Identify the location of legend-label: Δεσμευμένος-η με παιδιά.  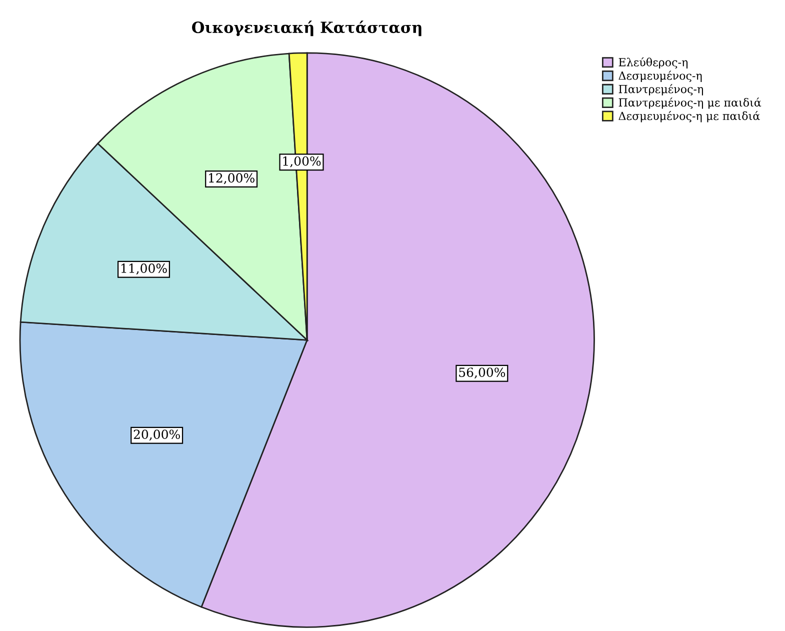
(689, 116).